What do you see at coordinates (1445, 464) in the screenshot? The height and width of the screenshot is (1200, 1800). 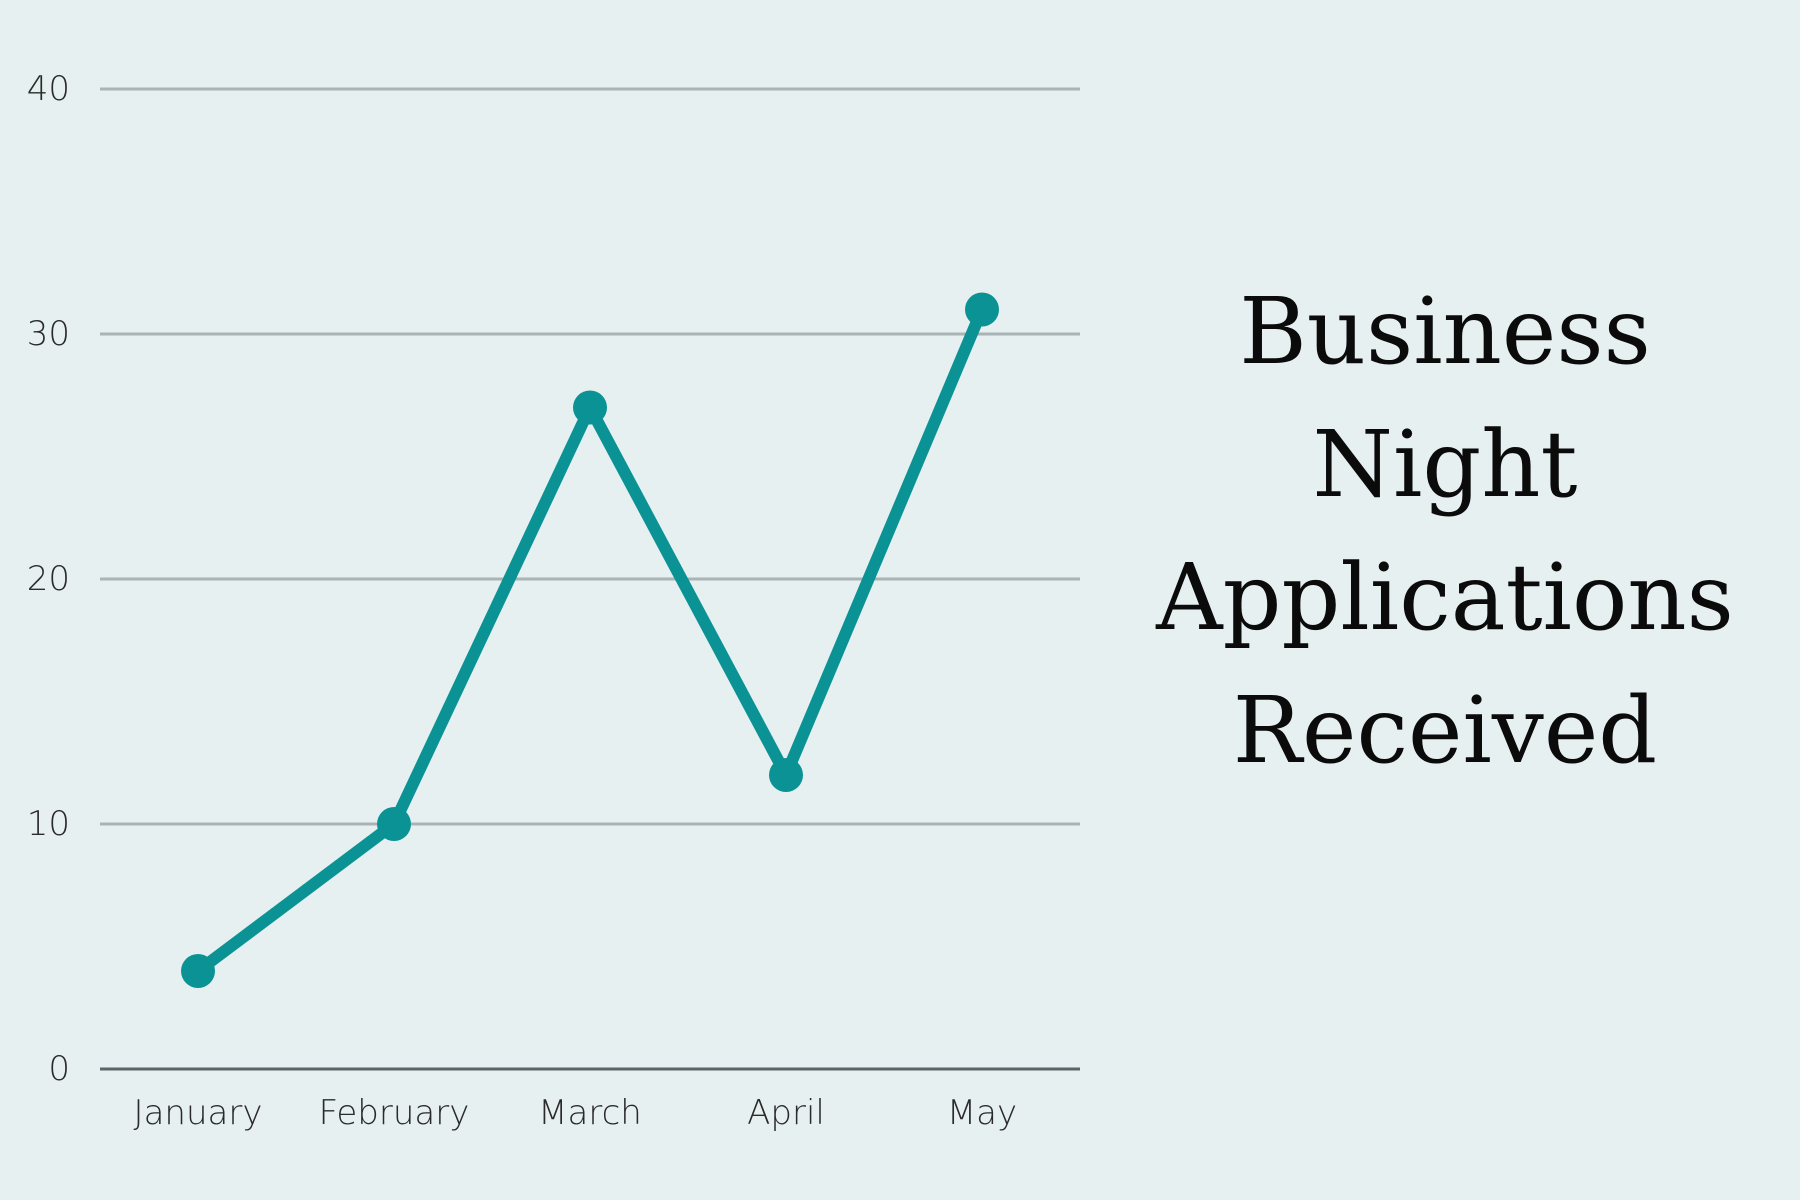 I see `chart-title-line-2: Night` at bounding box center [1445, 464].